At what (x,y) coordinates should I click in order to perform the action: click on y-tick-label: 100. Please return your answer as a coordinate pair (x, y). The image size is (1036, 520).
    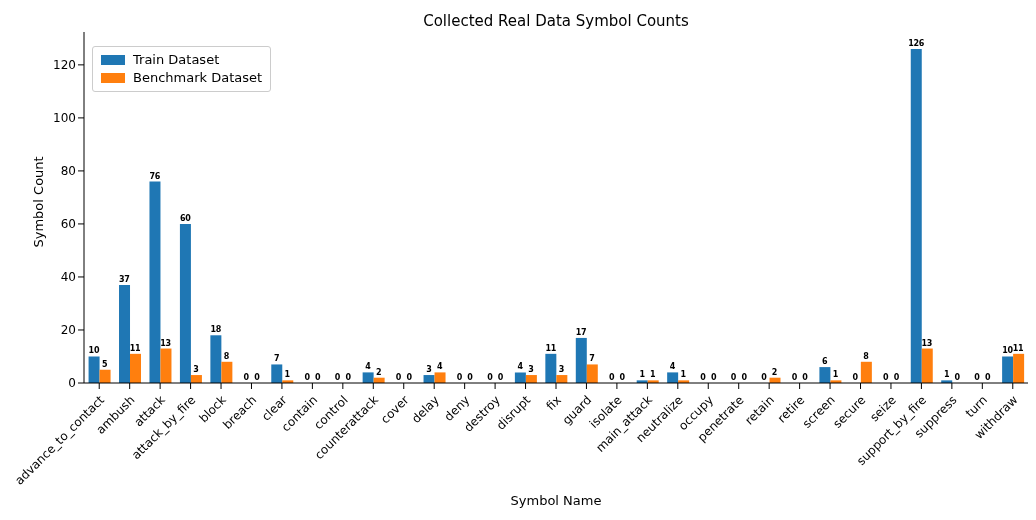
    Looking at the image, I should click on (64, 118).